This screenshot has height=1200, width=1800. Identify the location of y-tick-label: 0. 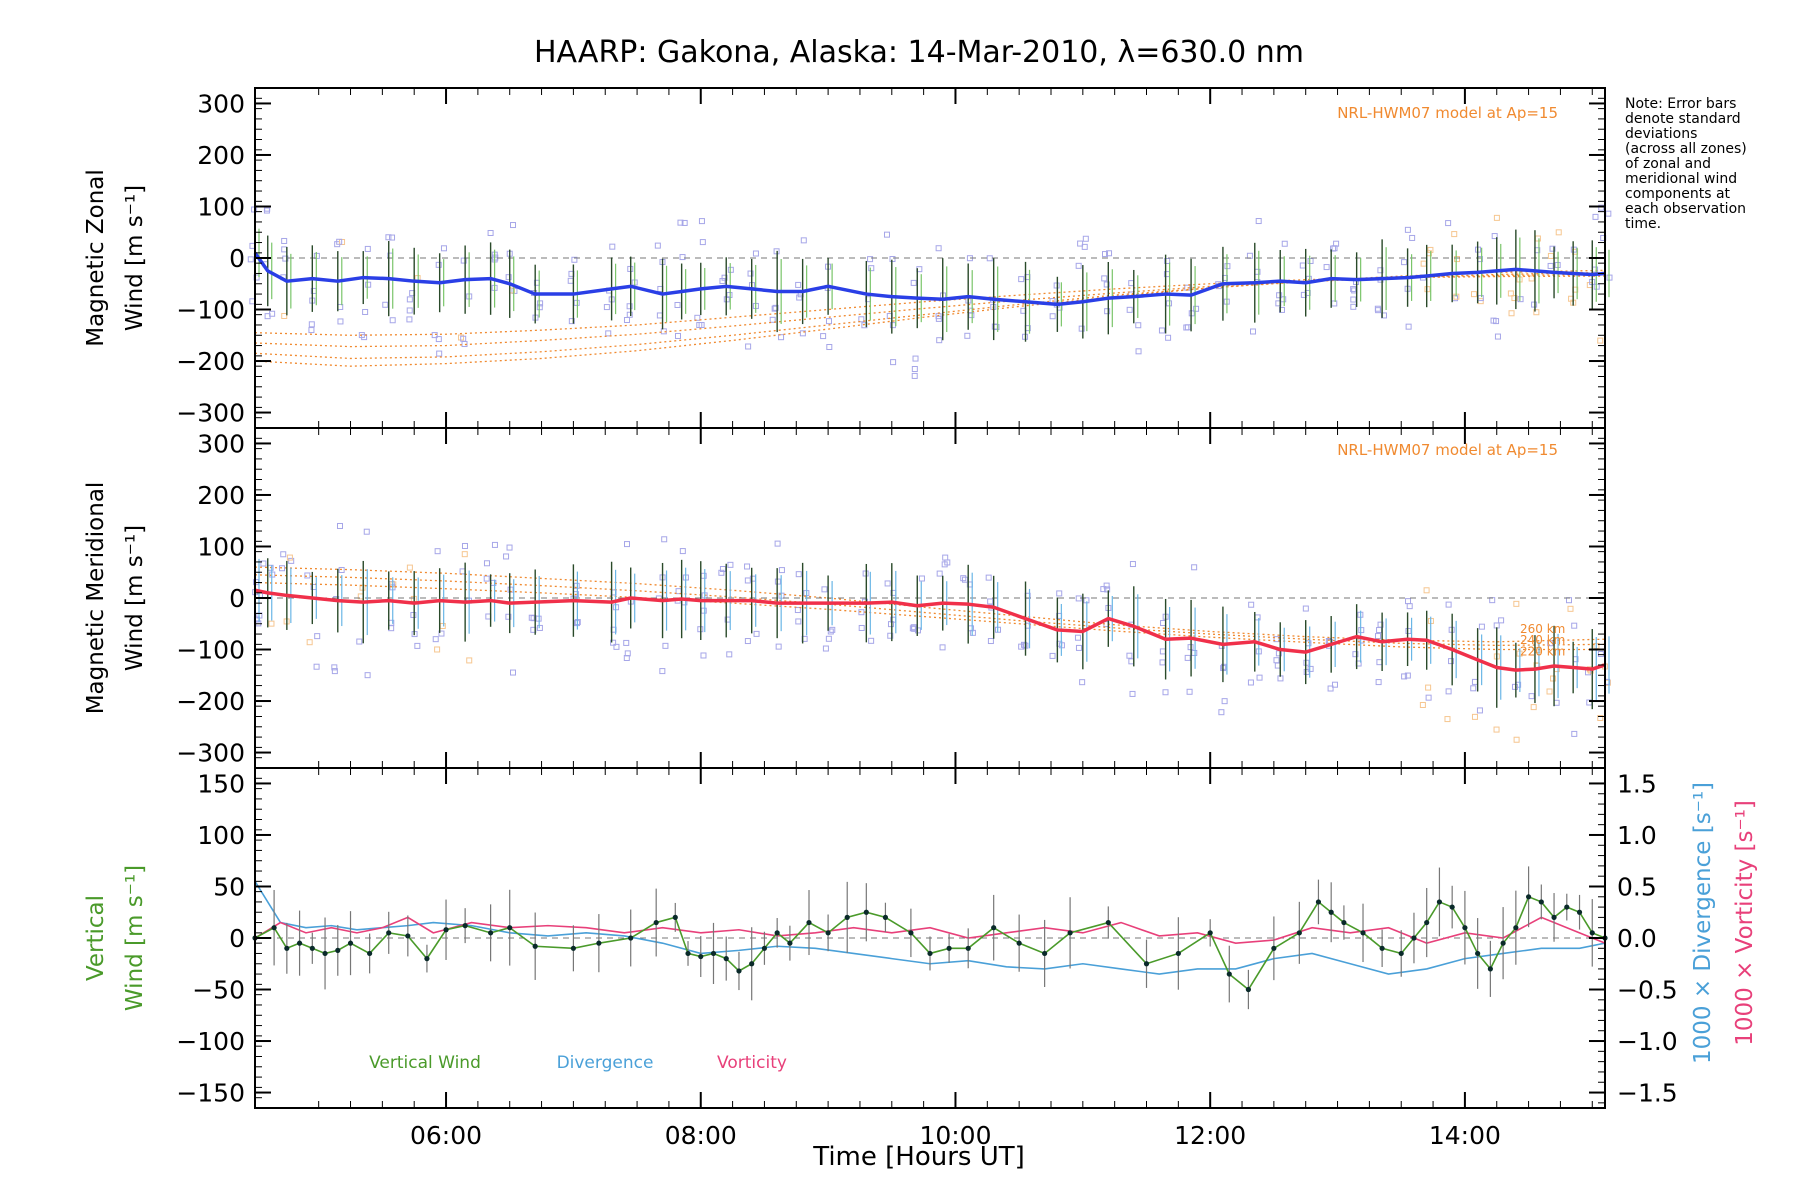
(237, 598).